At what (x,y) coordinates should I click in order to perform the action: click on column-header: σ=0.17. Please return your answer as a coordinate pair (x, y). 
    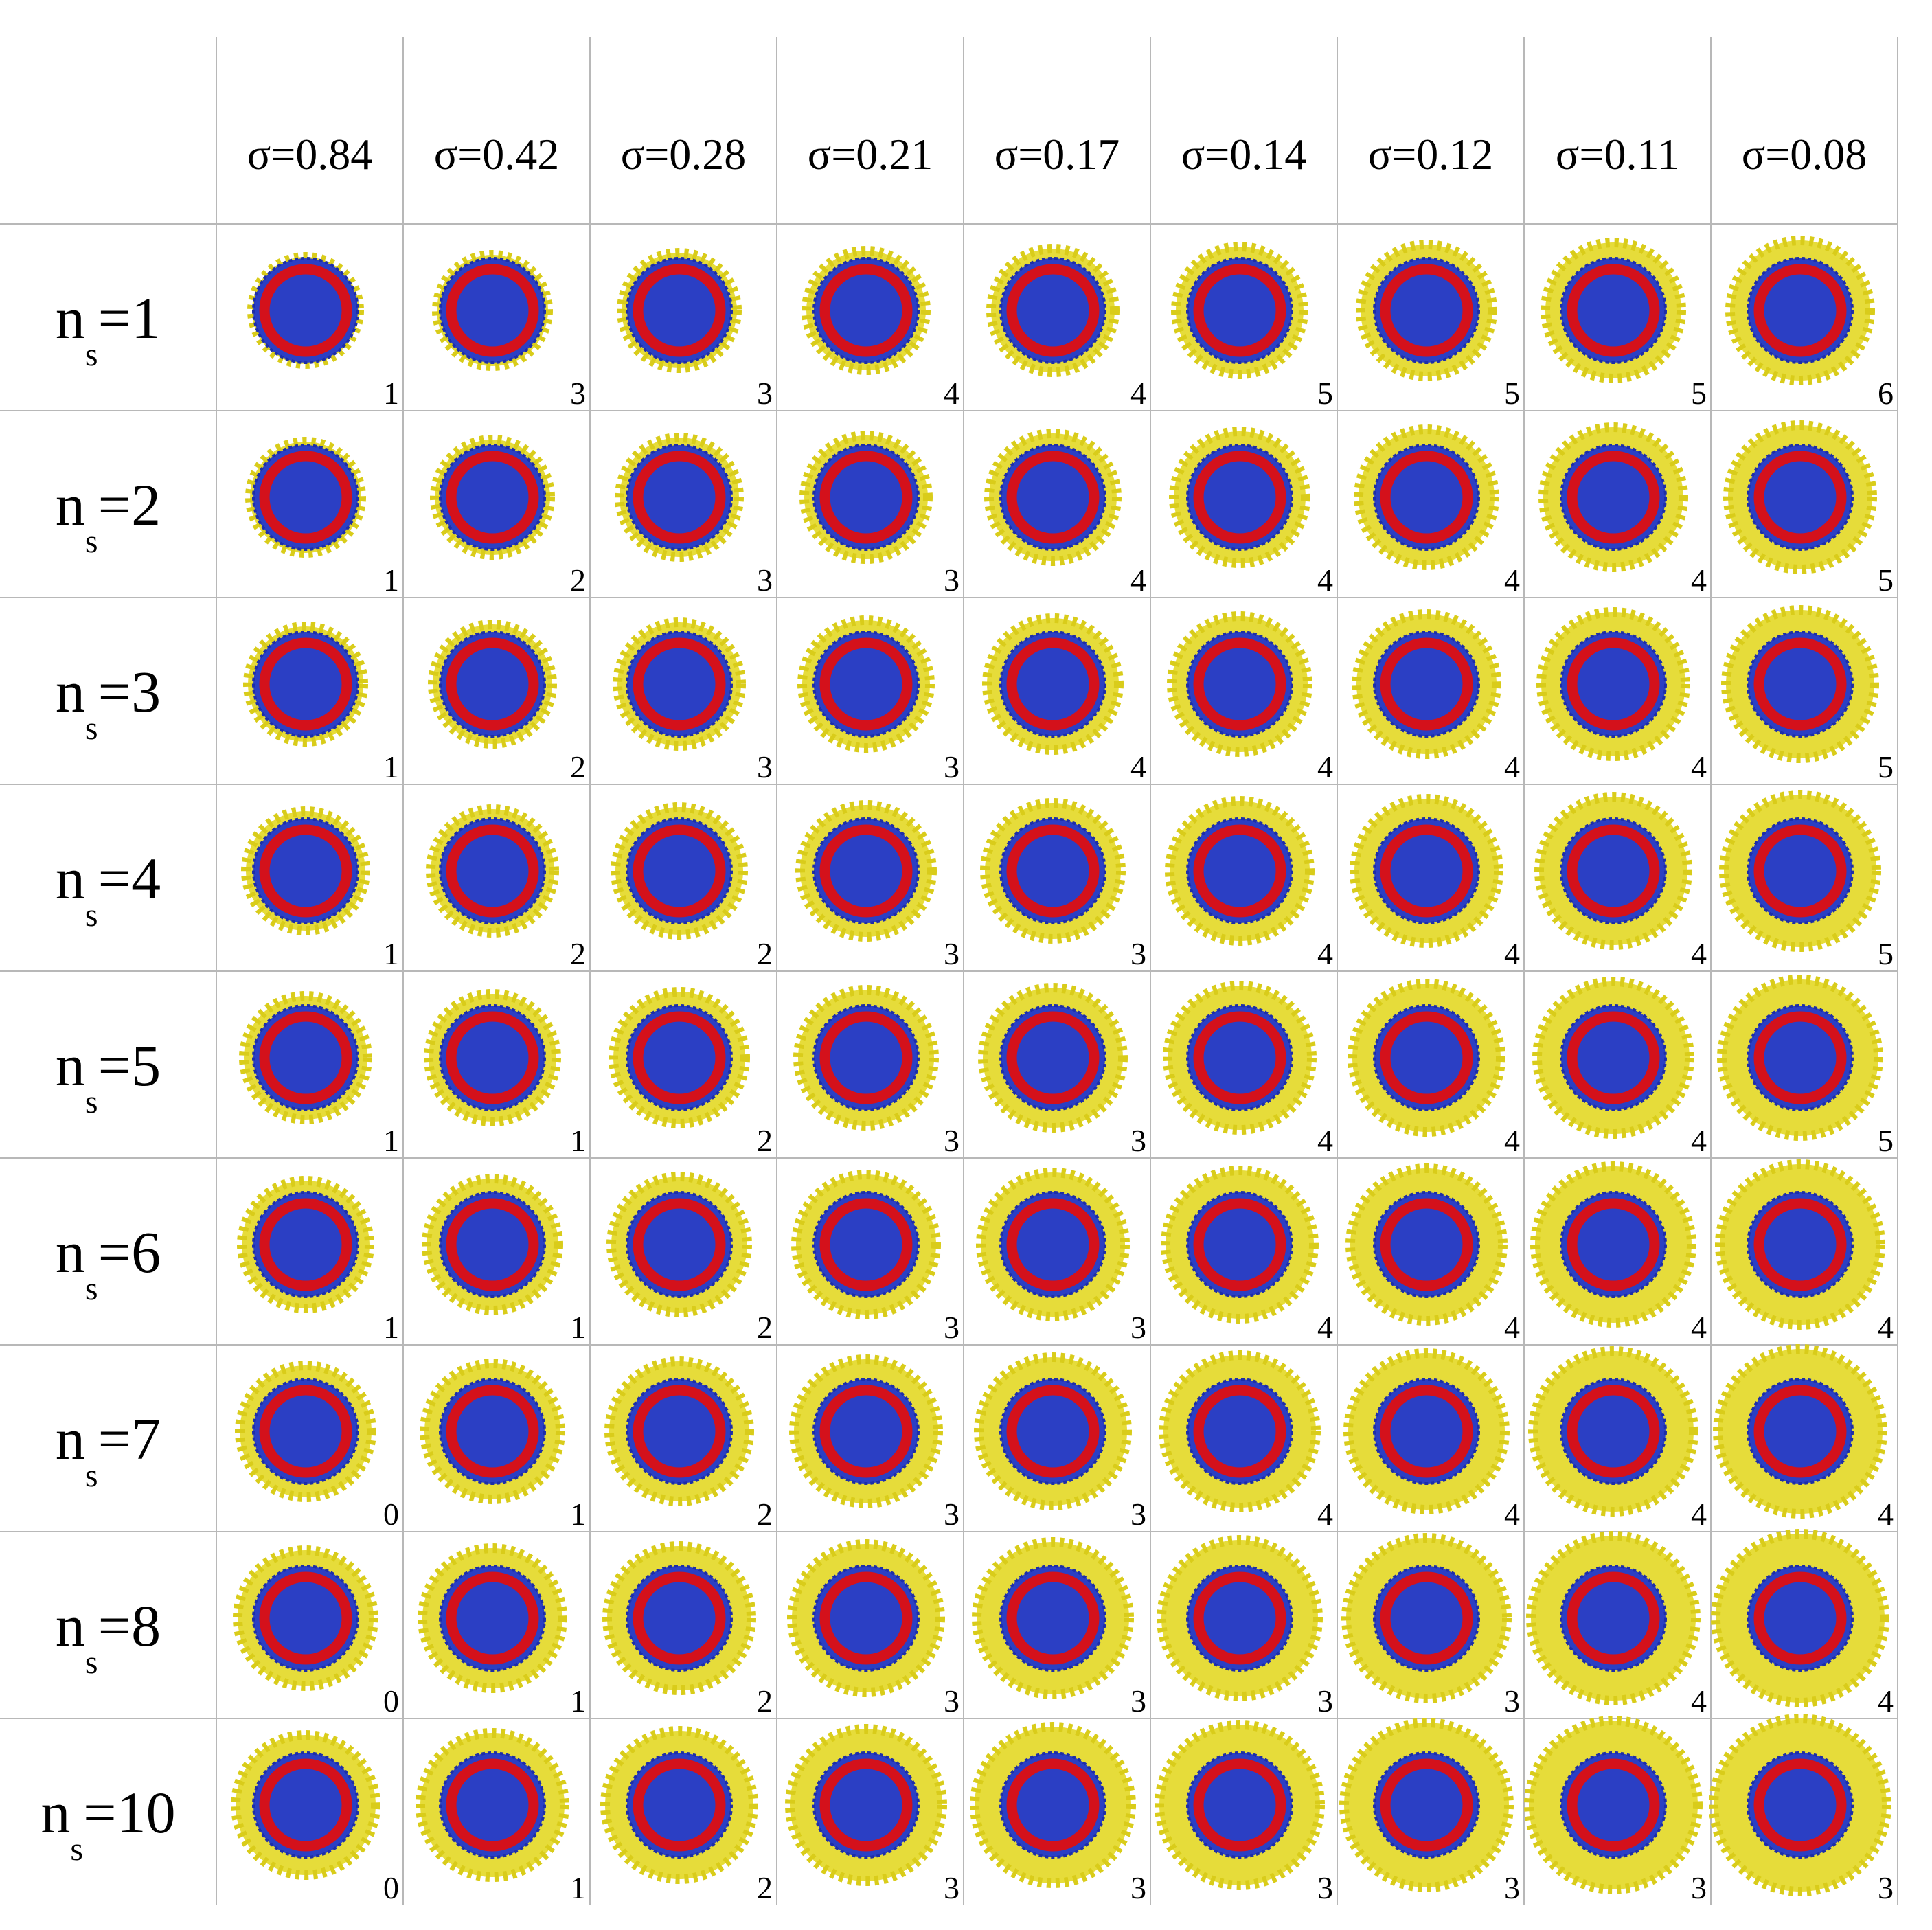
    Looking at the image, I should click on (1057, 154).